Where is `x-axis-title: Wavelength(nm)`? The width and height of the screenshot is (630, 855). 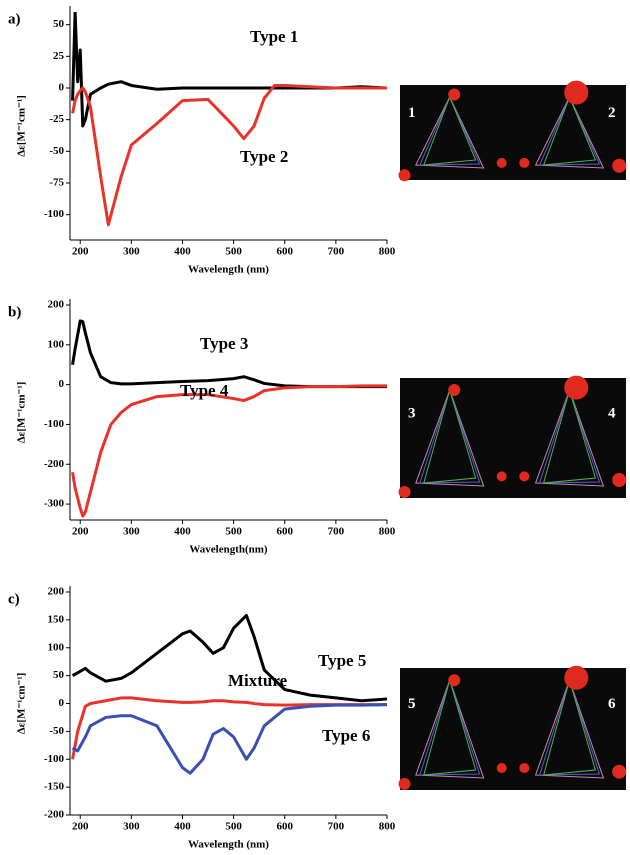
x-axis-title: Wavelength(nm) is located at coordinates (228, 550).